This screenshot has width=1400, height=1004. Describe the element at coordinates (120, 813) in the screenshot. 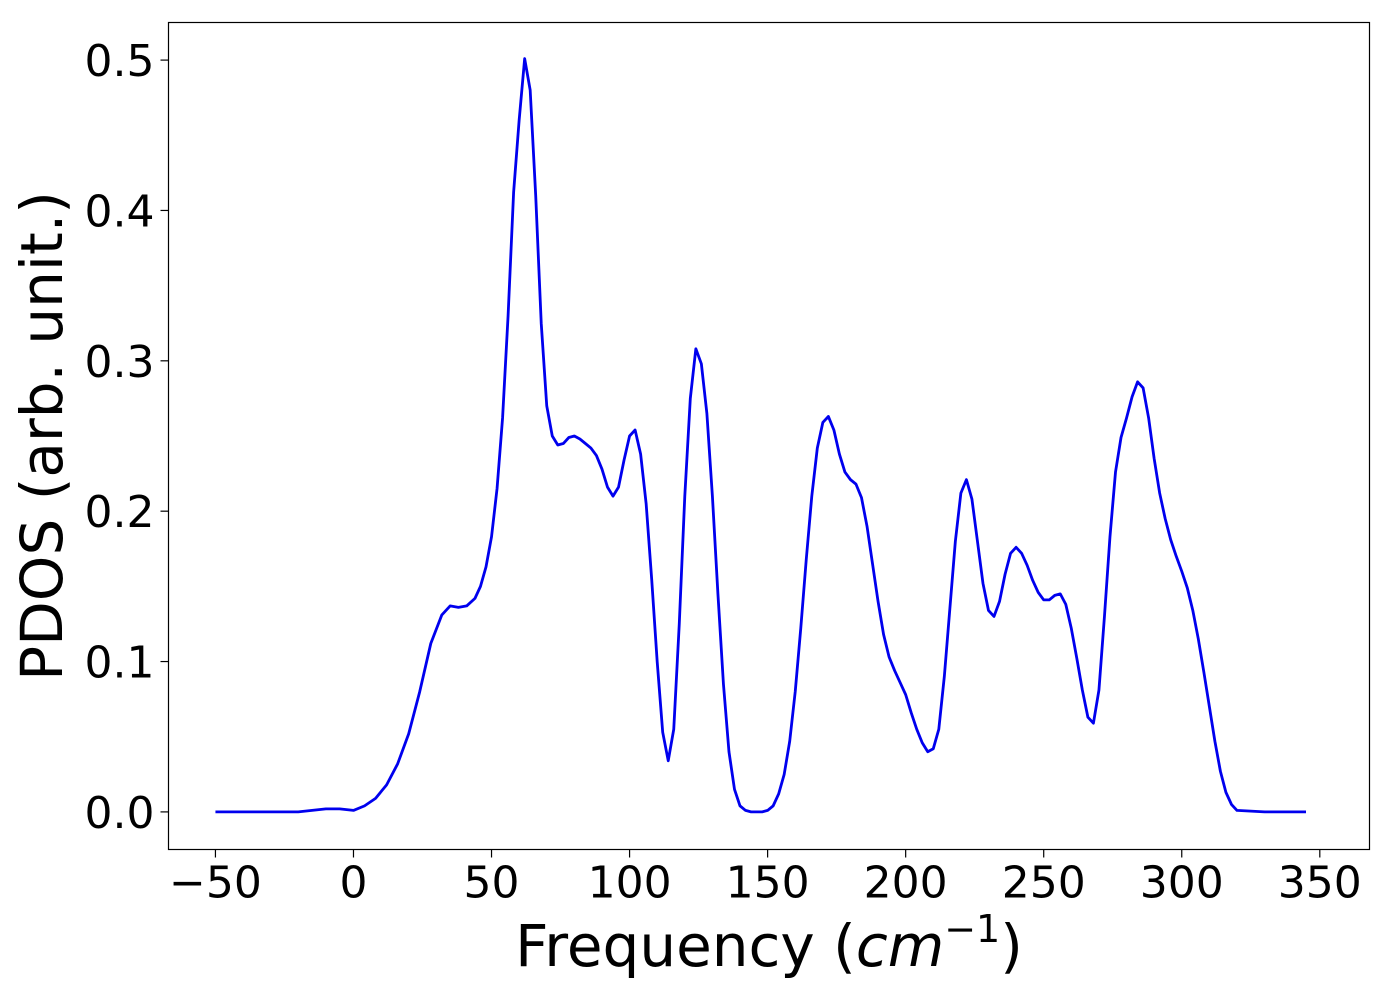

I see `y-tick-label: 0.0` at that location.